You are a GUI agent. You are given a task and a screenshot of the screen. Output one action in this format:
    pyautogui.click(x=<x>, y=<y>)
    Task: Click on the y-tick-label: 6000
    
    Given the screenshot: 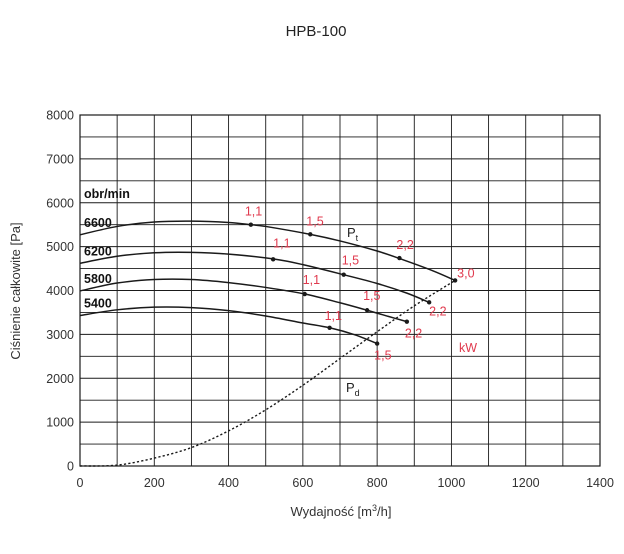 What is the action you would take?
    pyautogui.click(x=60, y=203)
    